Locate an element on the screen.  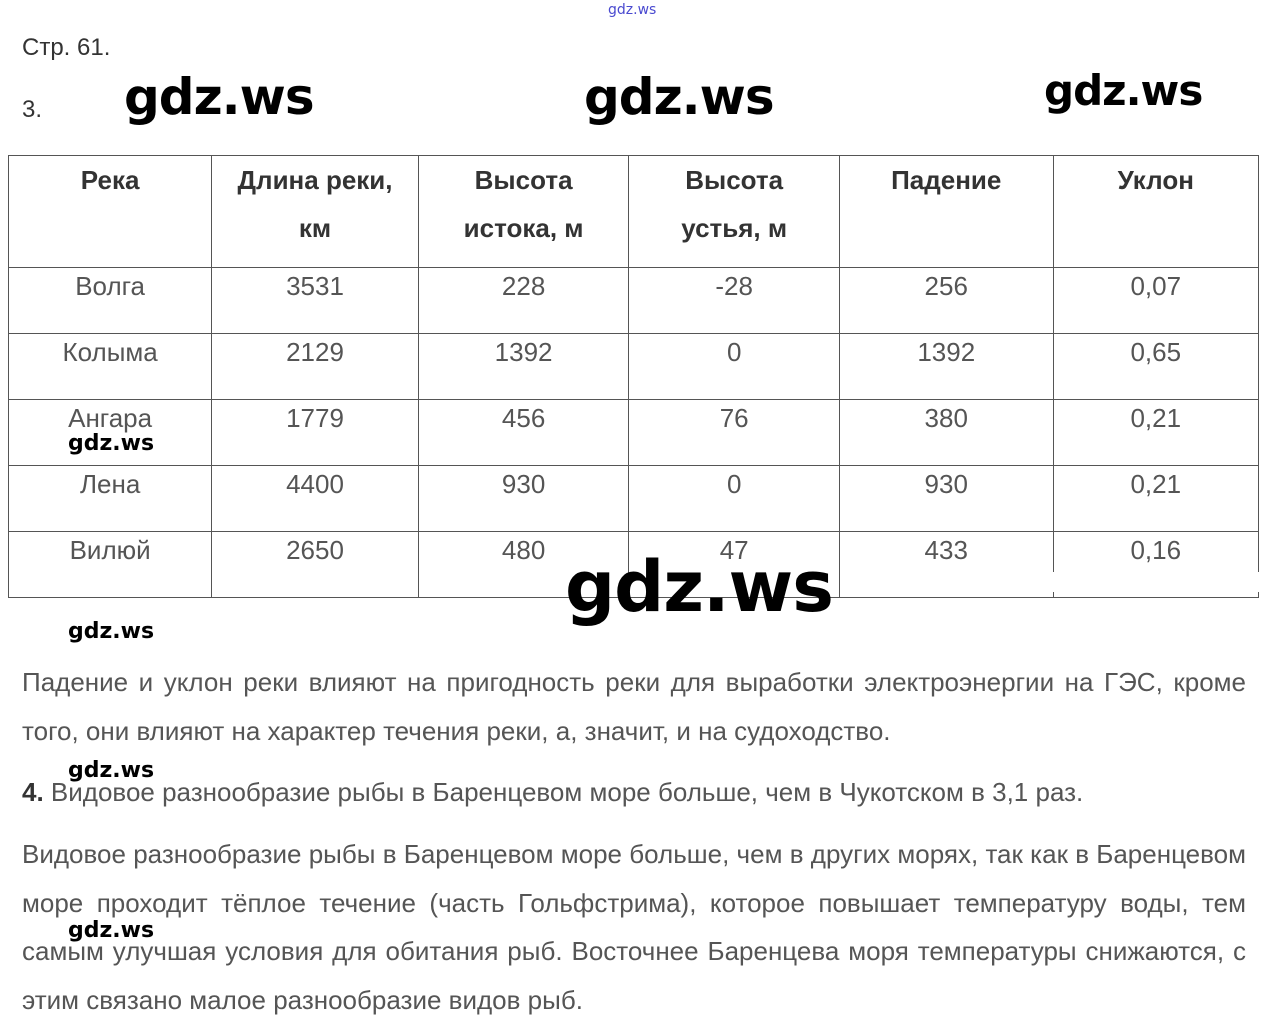
header-slope: Уклон is located at coordinates (1156, 211).